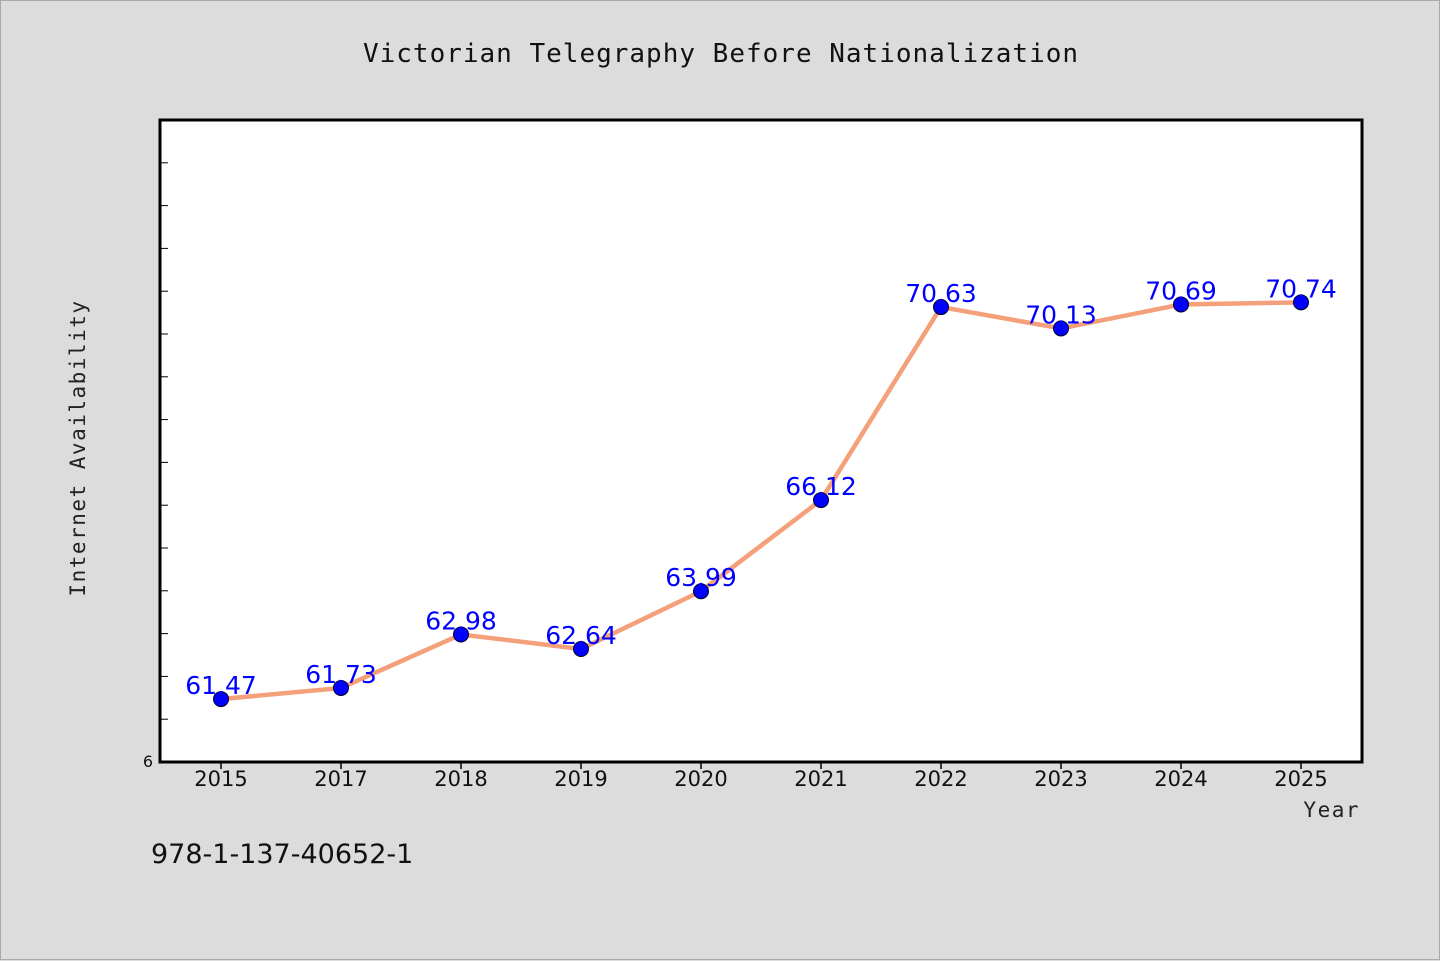  Describe the element at coordinates (148, 761) in the screenshot. I see `y-tick-label: 6` at that location.